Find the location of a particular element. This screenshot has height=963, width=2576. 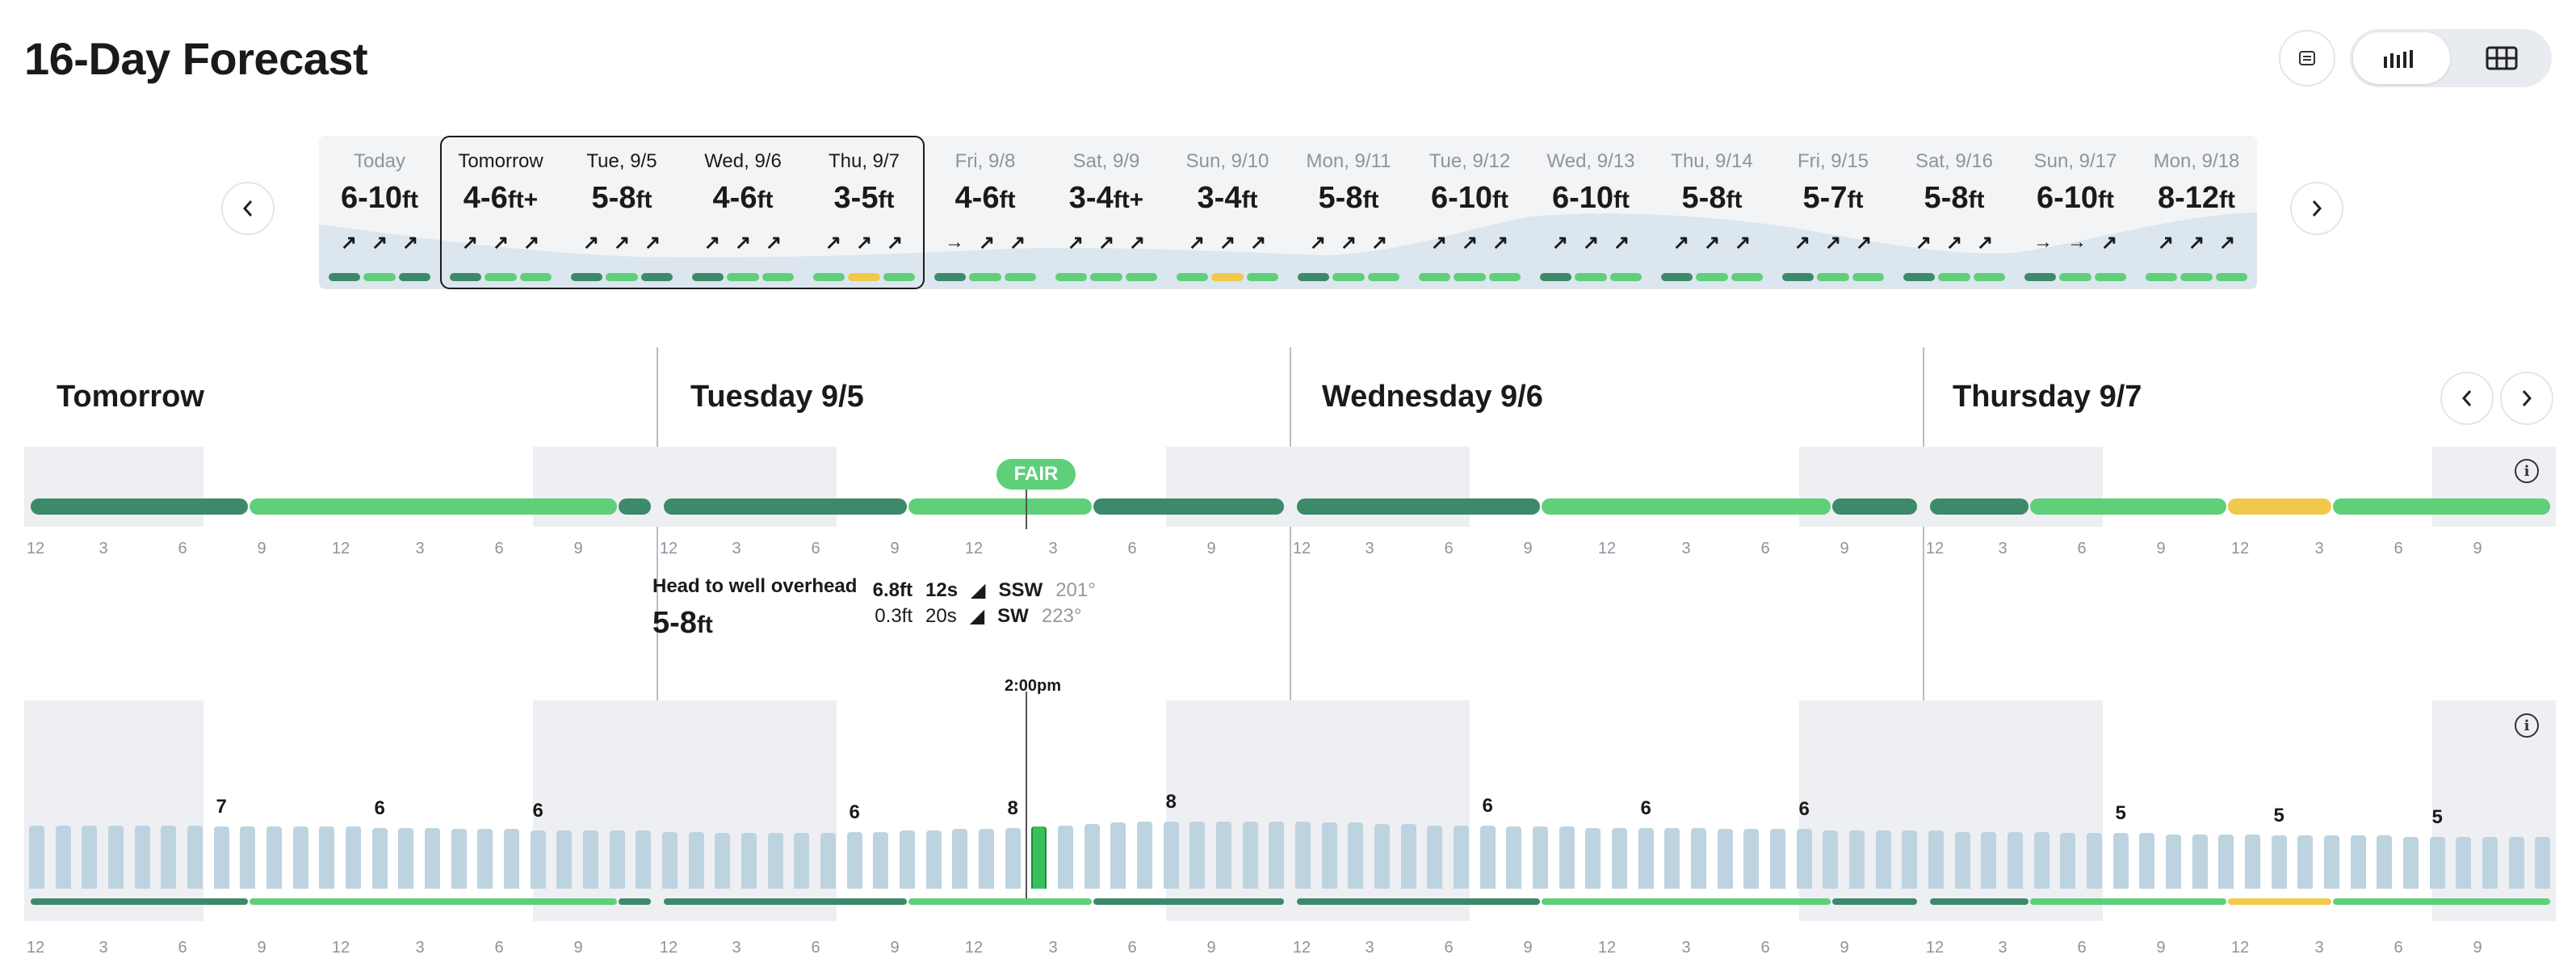

night-shading is located at coordinates (1318, 810).